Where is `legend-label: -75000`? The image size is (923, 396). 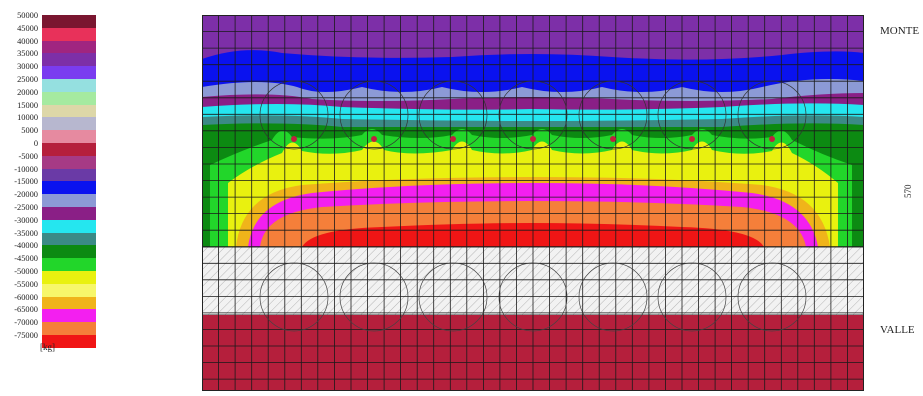 legend-label: -75000 is located at coordinates (26, 335).